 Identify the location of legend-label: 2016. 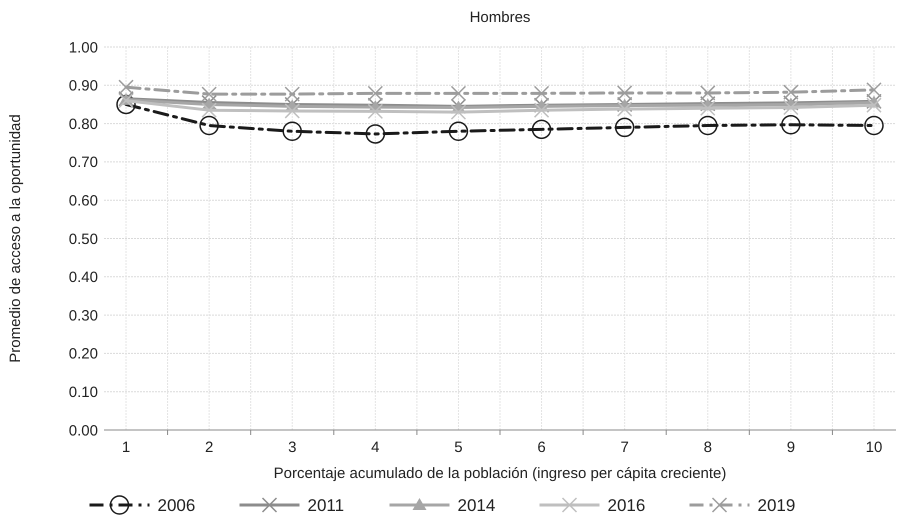
(627, 505).